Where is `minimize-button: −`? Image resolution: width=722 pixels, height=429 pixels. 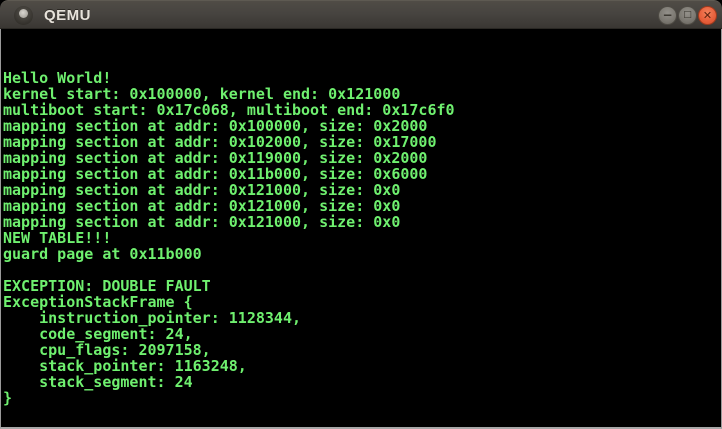
minimize-button: − is located at coordinates (667, 15).